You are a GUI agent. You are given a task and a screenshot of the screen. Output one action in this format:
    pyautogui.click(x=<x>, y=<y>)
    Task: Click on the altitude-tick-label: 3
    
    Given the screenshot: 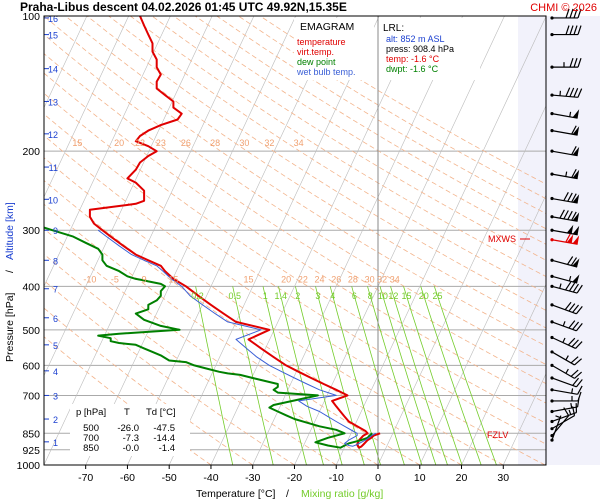 What is the action you would take?
    pyautogui.click(x=55, y=396)
    